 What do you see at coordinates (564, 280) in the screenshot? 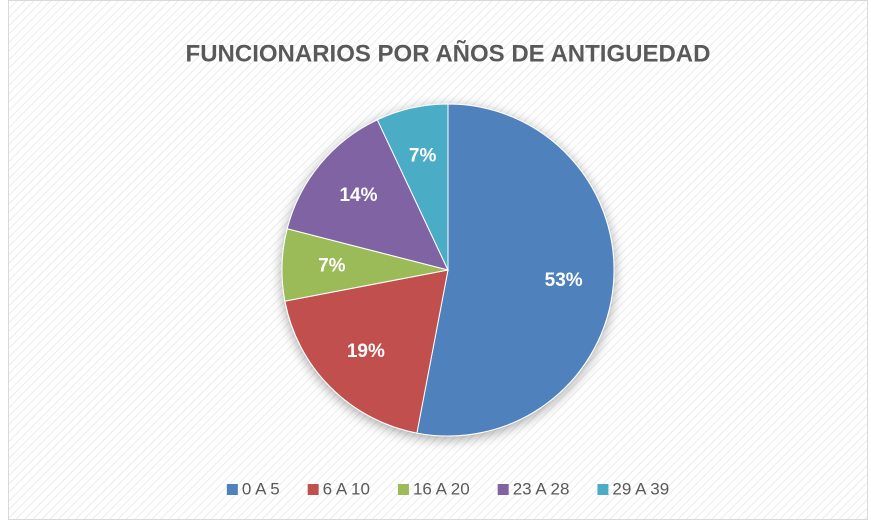
I see `value-label: 53%` at bounding box center [564, 280].